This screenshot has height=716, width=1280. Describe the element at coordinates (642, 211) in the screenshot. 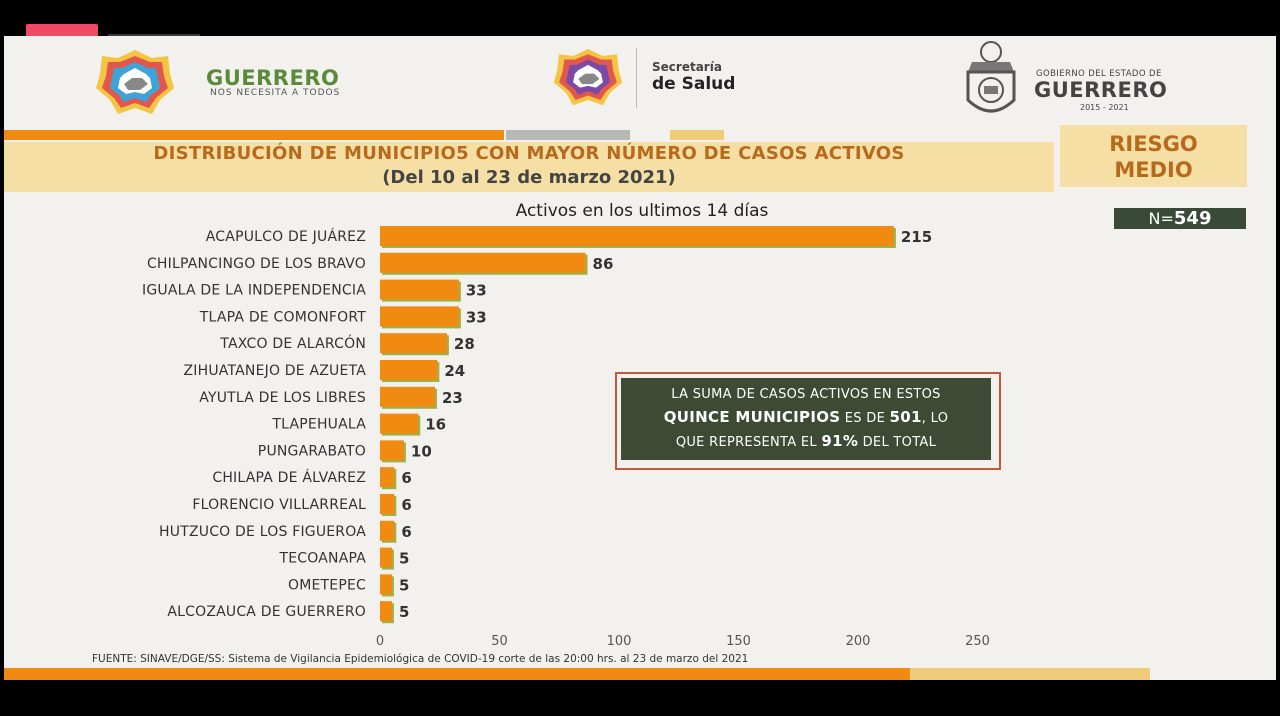

I see `chart-title: Activos en los ultimos 14 días` at that location.